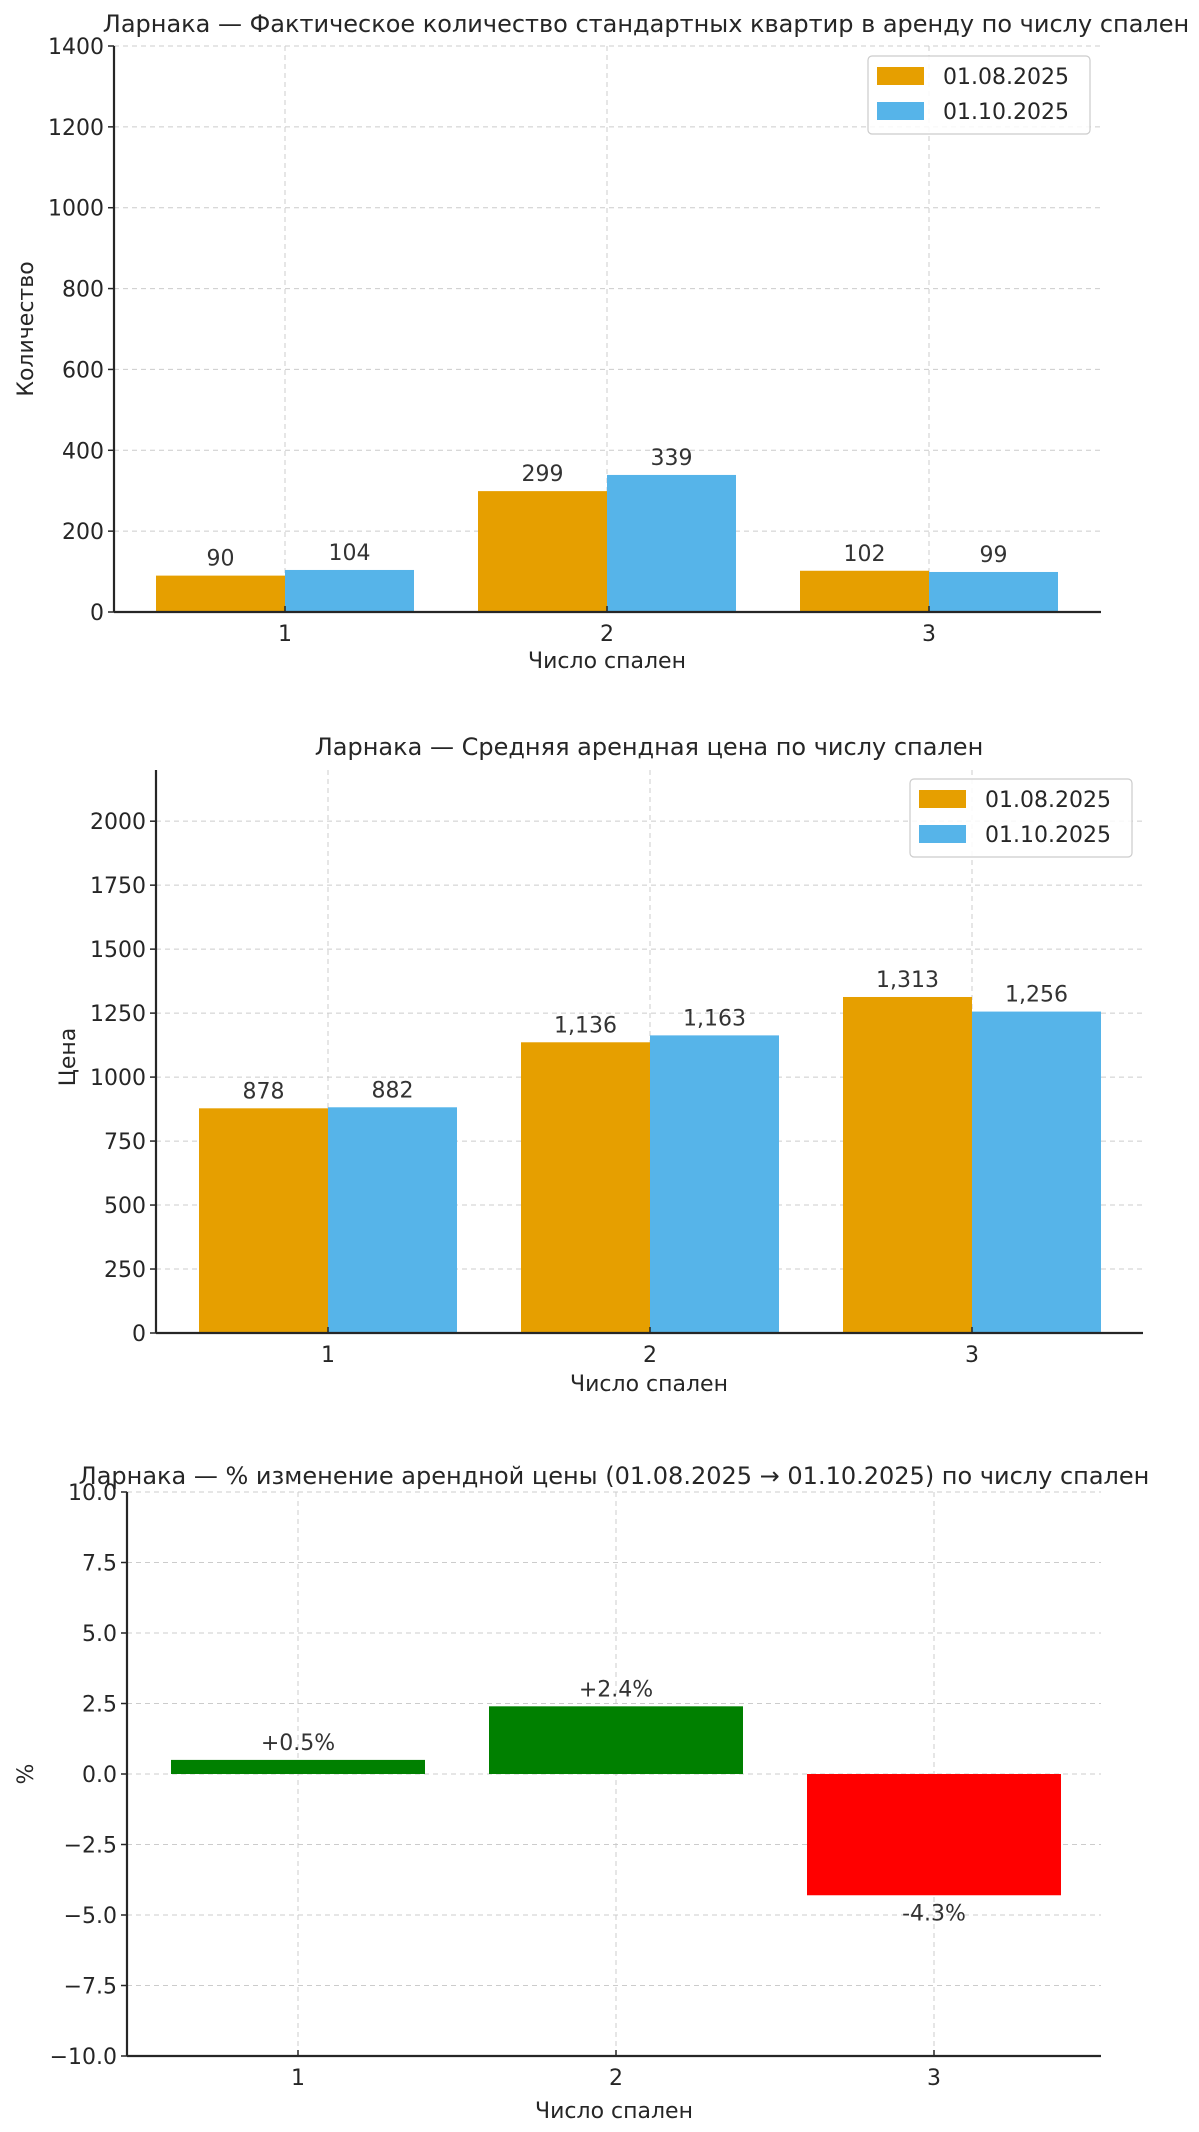 This screenshot has height=2132, width=1199. I want to click on y-tick-label: 800, so click(83, 290).